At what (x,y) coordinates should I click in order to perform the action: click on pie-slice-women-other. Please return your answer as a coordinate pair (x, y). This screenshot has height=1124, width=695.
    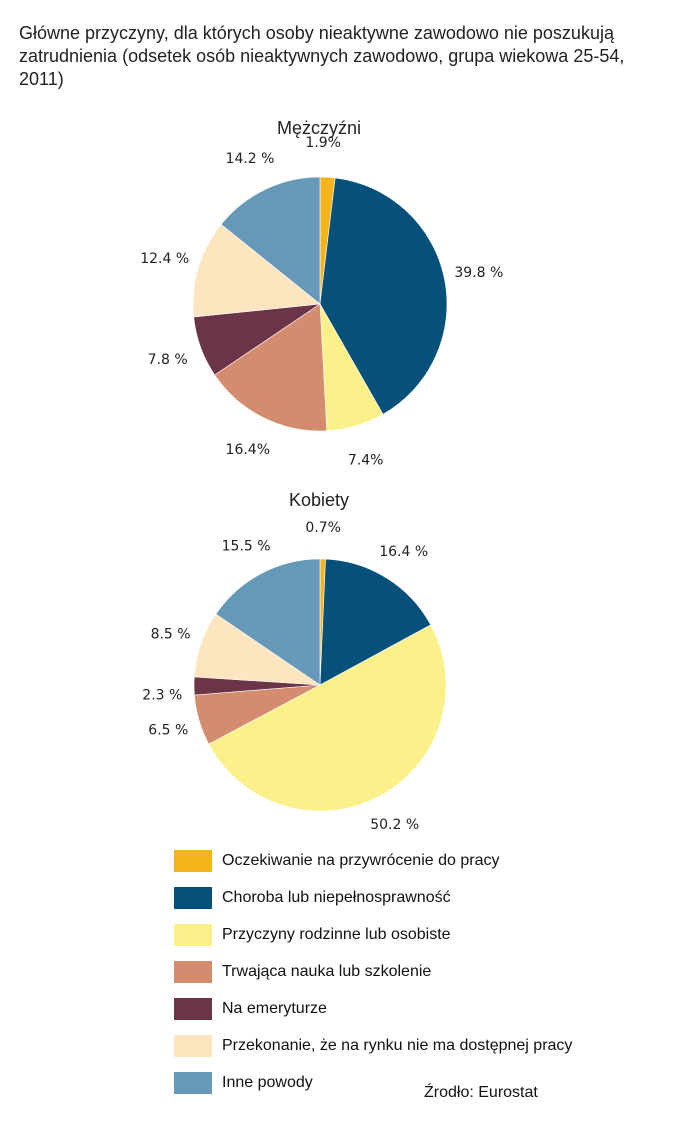
    Looking at the image, I should click on (268, 622).